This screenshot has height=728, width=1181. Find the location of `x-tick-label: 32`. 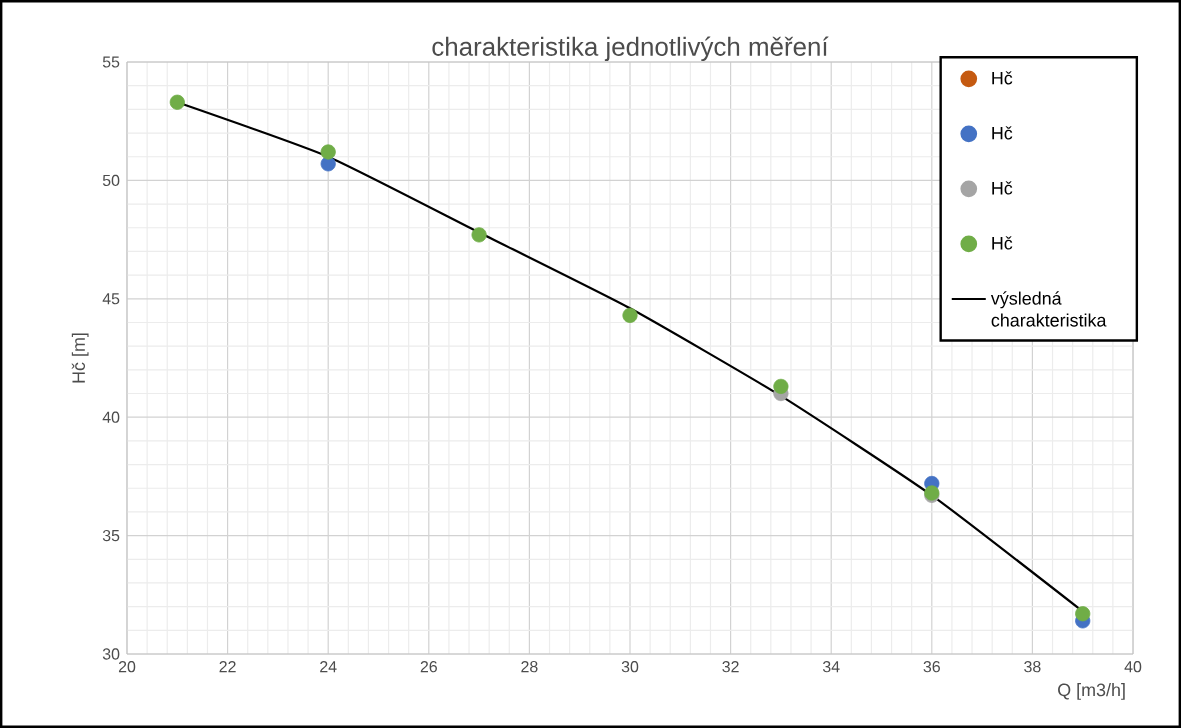

x-tick-label: 32 is located at coordinates (730, 667).